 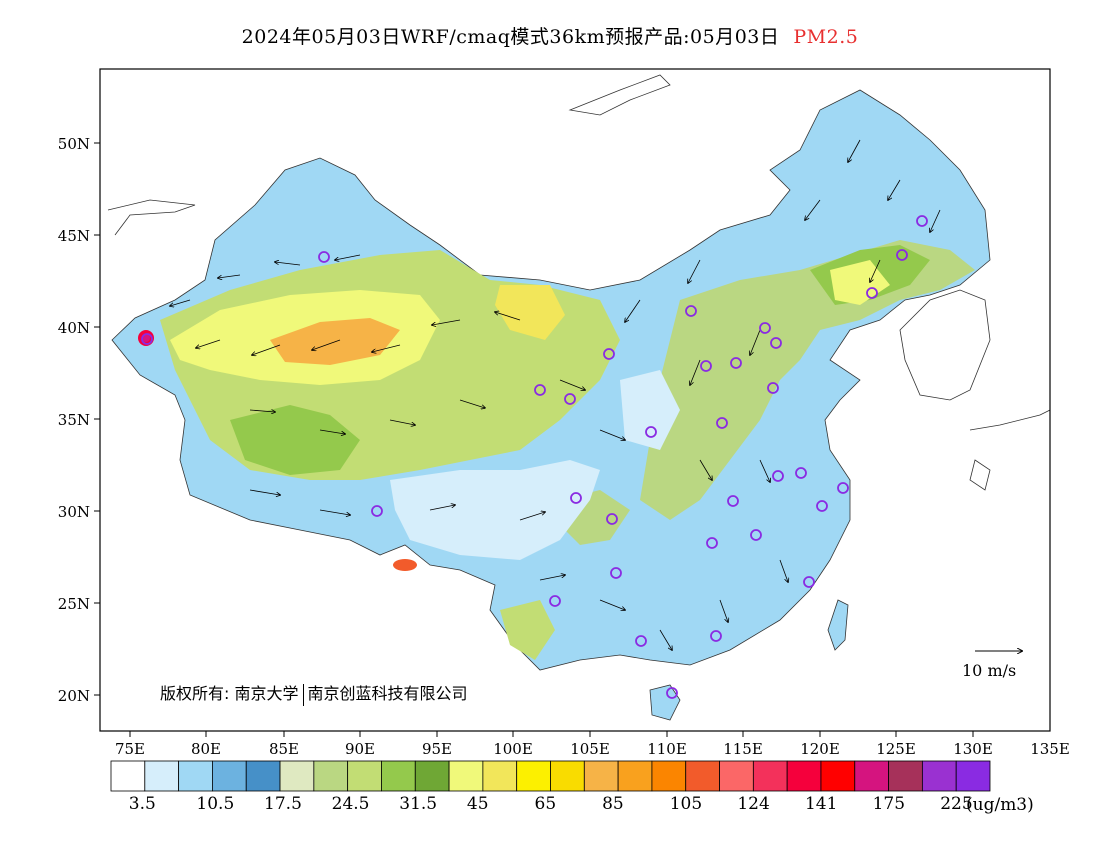 I want to click on lon-label: 110E, so click(x=667, y=749).